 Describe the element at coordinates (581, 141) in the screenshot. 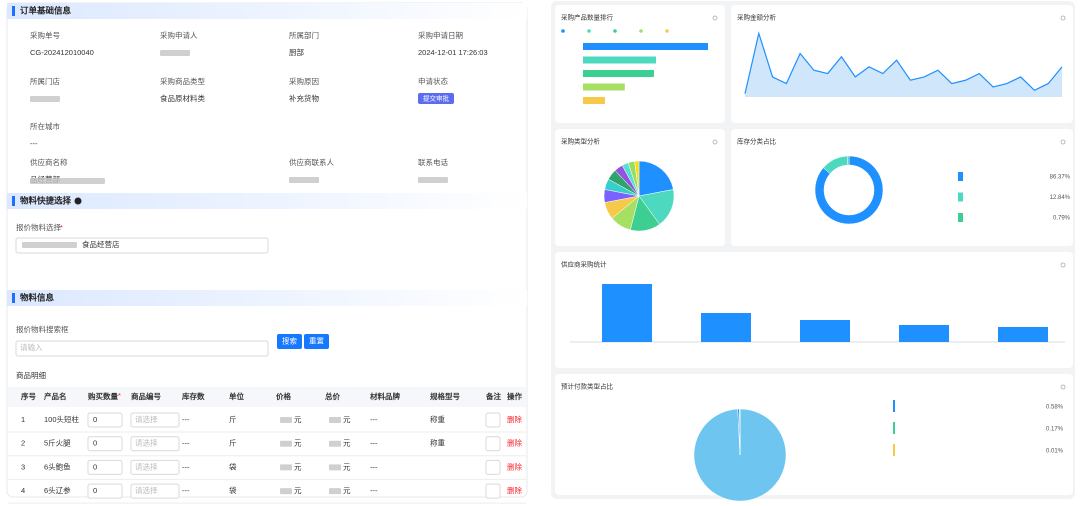

I see `chart-title: 采购类型分析` at that location.